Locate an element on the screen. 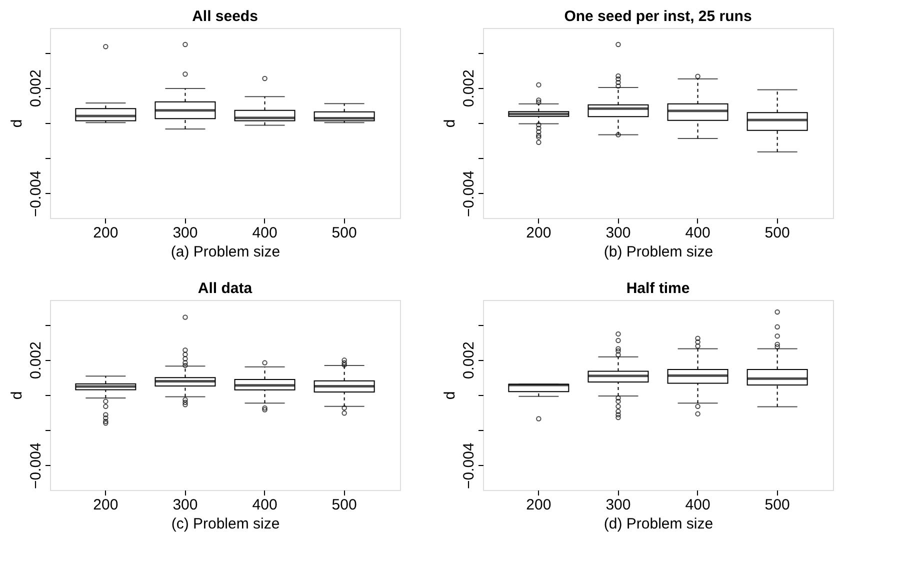  x-axis-title: (d) Problem size is located at coordinates (659, 524).